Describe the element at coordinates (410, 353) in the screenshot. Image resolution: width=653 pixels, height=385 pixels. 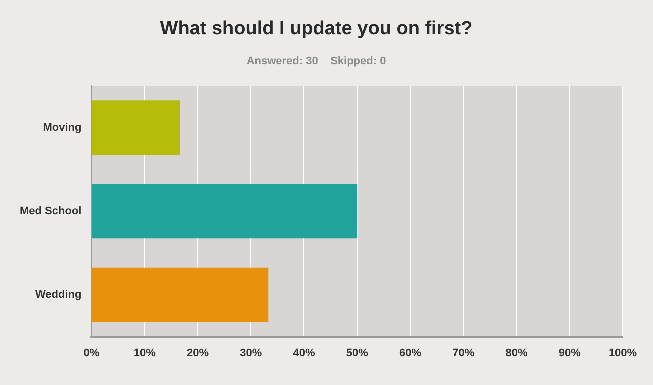
I see `x-tick-label: 60%` at that location.